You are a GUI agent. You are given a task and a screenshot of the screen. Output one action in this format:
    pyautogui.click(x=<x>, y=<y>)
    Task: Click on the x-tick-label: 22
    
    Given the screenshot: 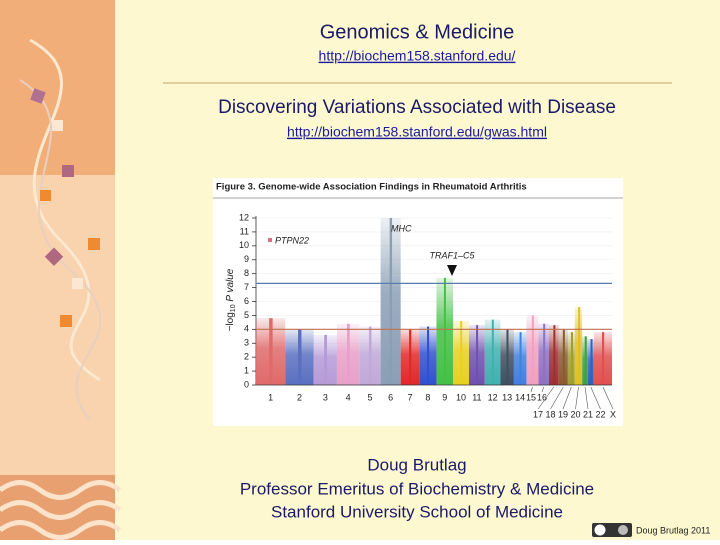 What is the action you would take?
    pyautogui.click(x=600, y=414)
    